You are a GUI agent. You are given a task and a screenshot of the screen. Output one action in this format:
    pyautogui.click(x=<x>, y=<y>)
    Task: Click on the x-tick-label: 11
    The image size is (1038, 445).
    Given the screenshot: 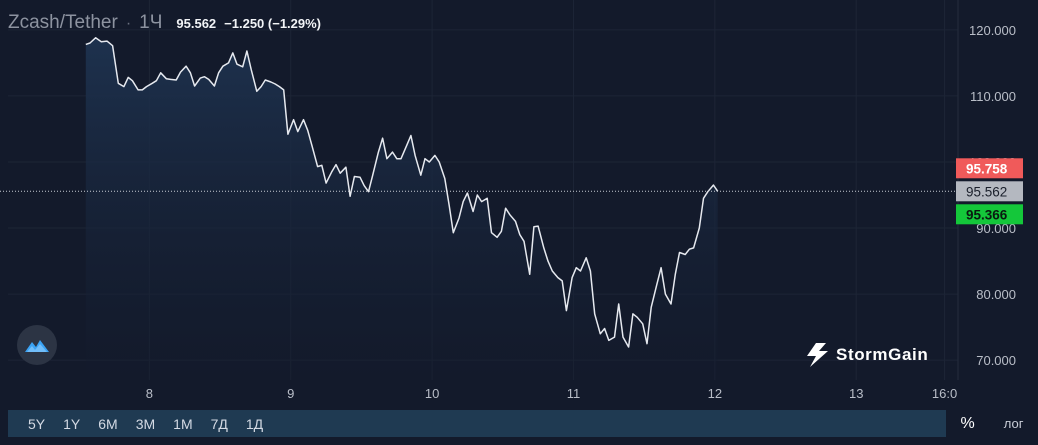 What is the action you would take?
    pyautogui.click(x=574, y=393)
    